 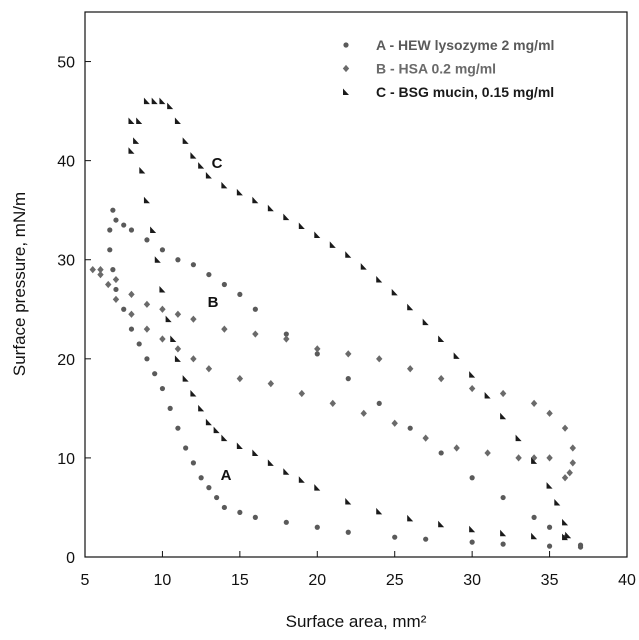 I want to click on y-tick-label: 10, so click(x=66, y=459).